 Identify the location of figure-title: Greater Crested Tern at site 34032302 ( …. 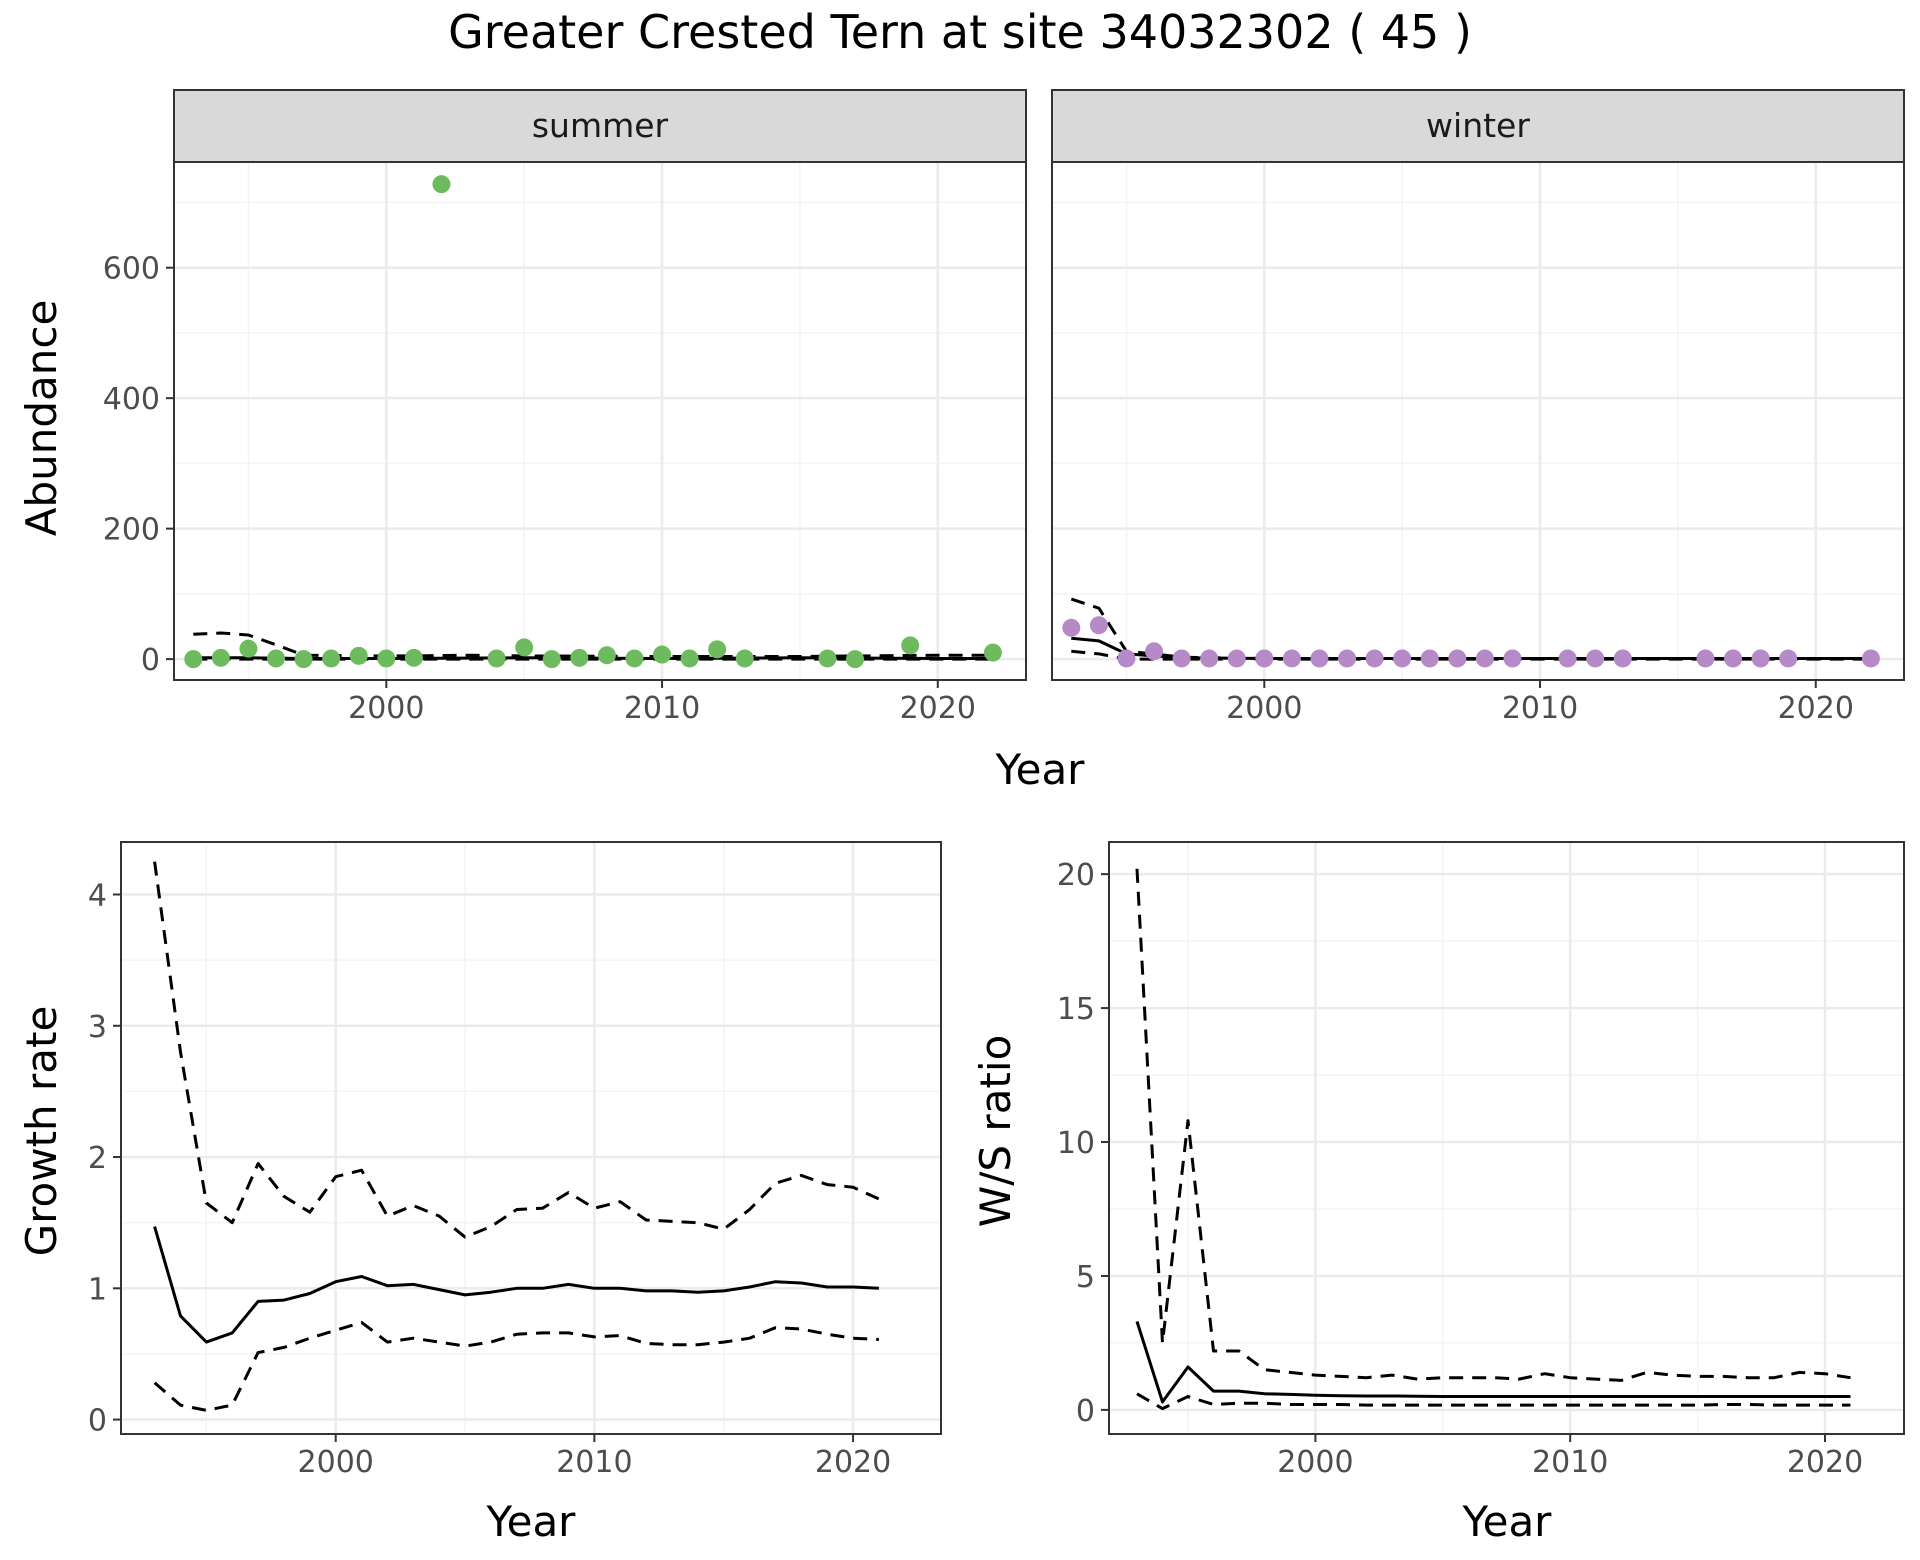
(960, 32).